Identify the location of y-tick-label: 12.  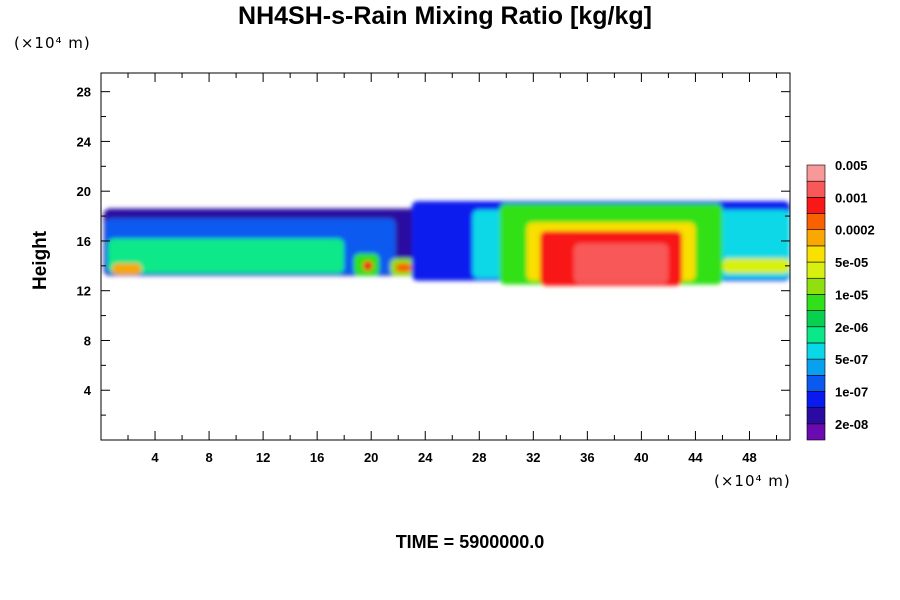
(84, 291).